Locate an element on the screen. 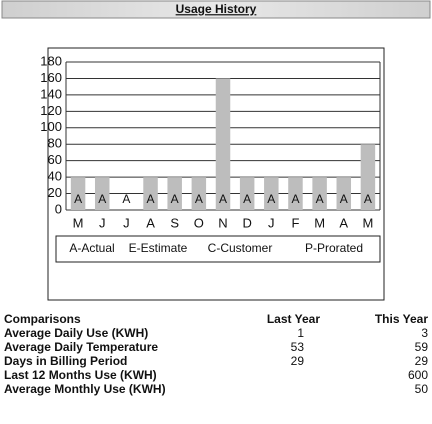 Image resolution: width=432 pixels, height=424 pixels. x-tick-label: O is located at coordinates (199, 222).